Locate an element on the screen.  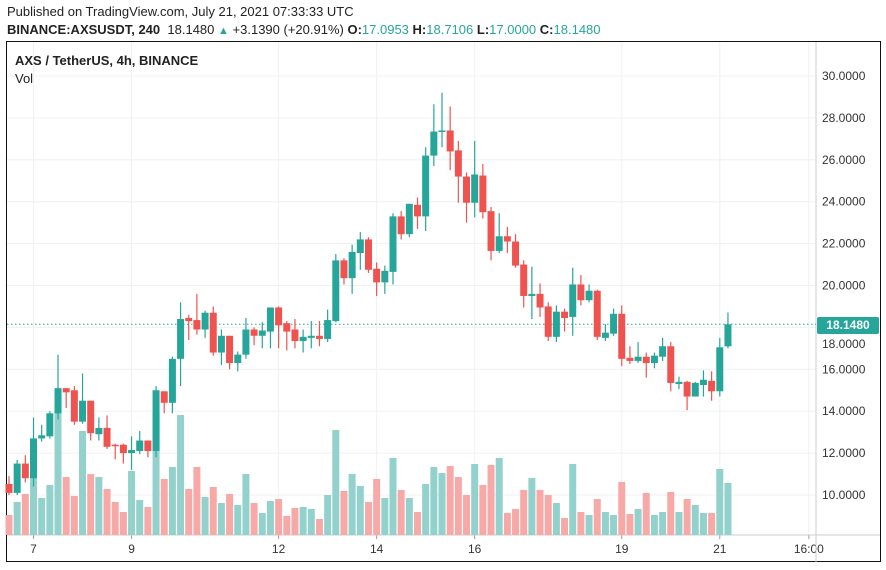
y-tick-label: 30.0000 is located at coordinates (844, 76).